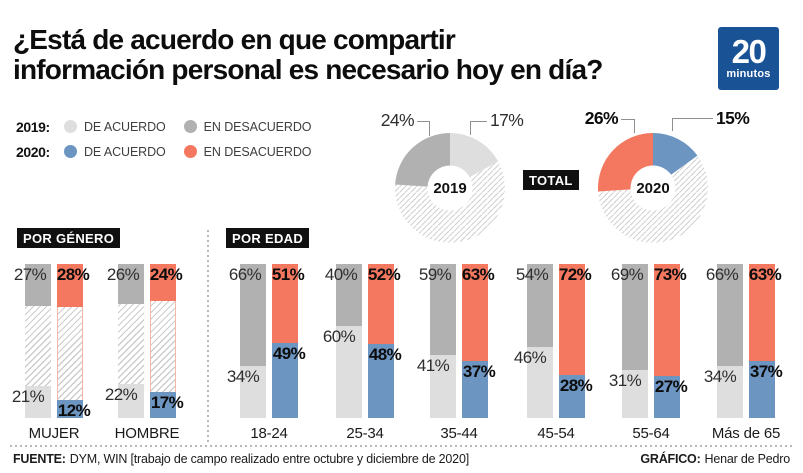 The height and width of the screenshot is (473, 803). Describe the element at coordinates (167, 402) in the screenshot. I see `pct-label: 17%` at that location.